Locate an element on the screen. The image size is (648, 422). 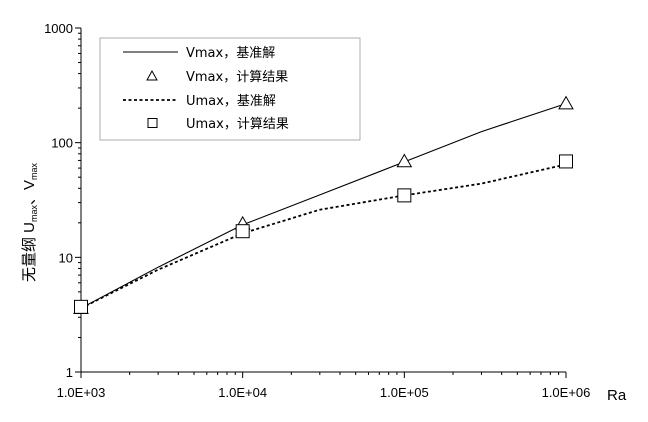
y-tick-label: 1 is located at coordinates (69, 372).